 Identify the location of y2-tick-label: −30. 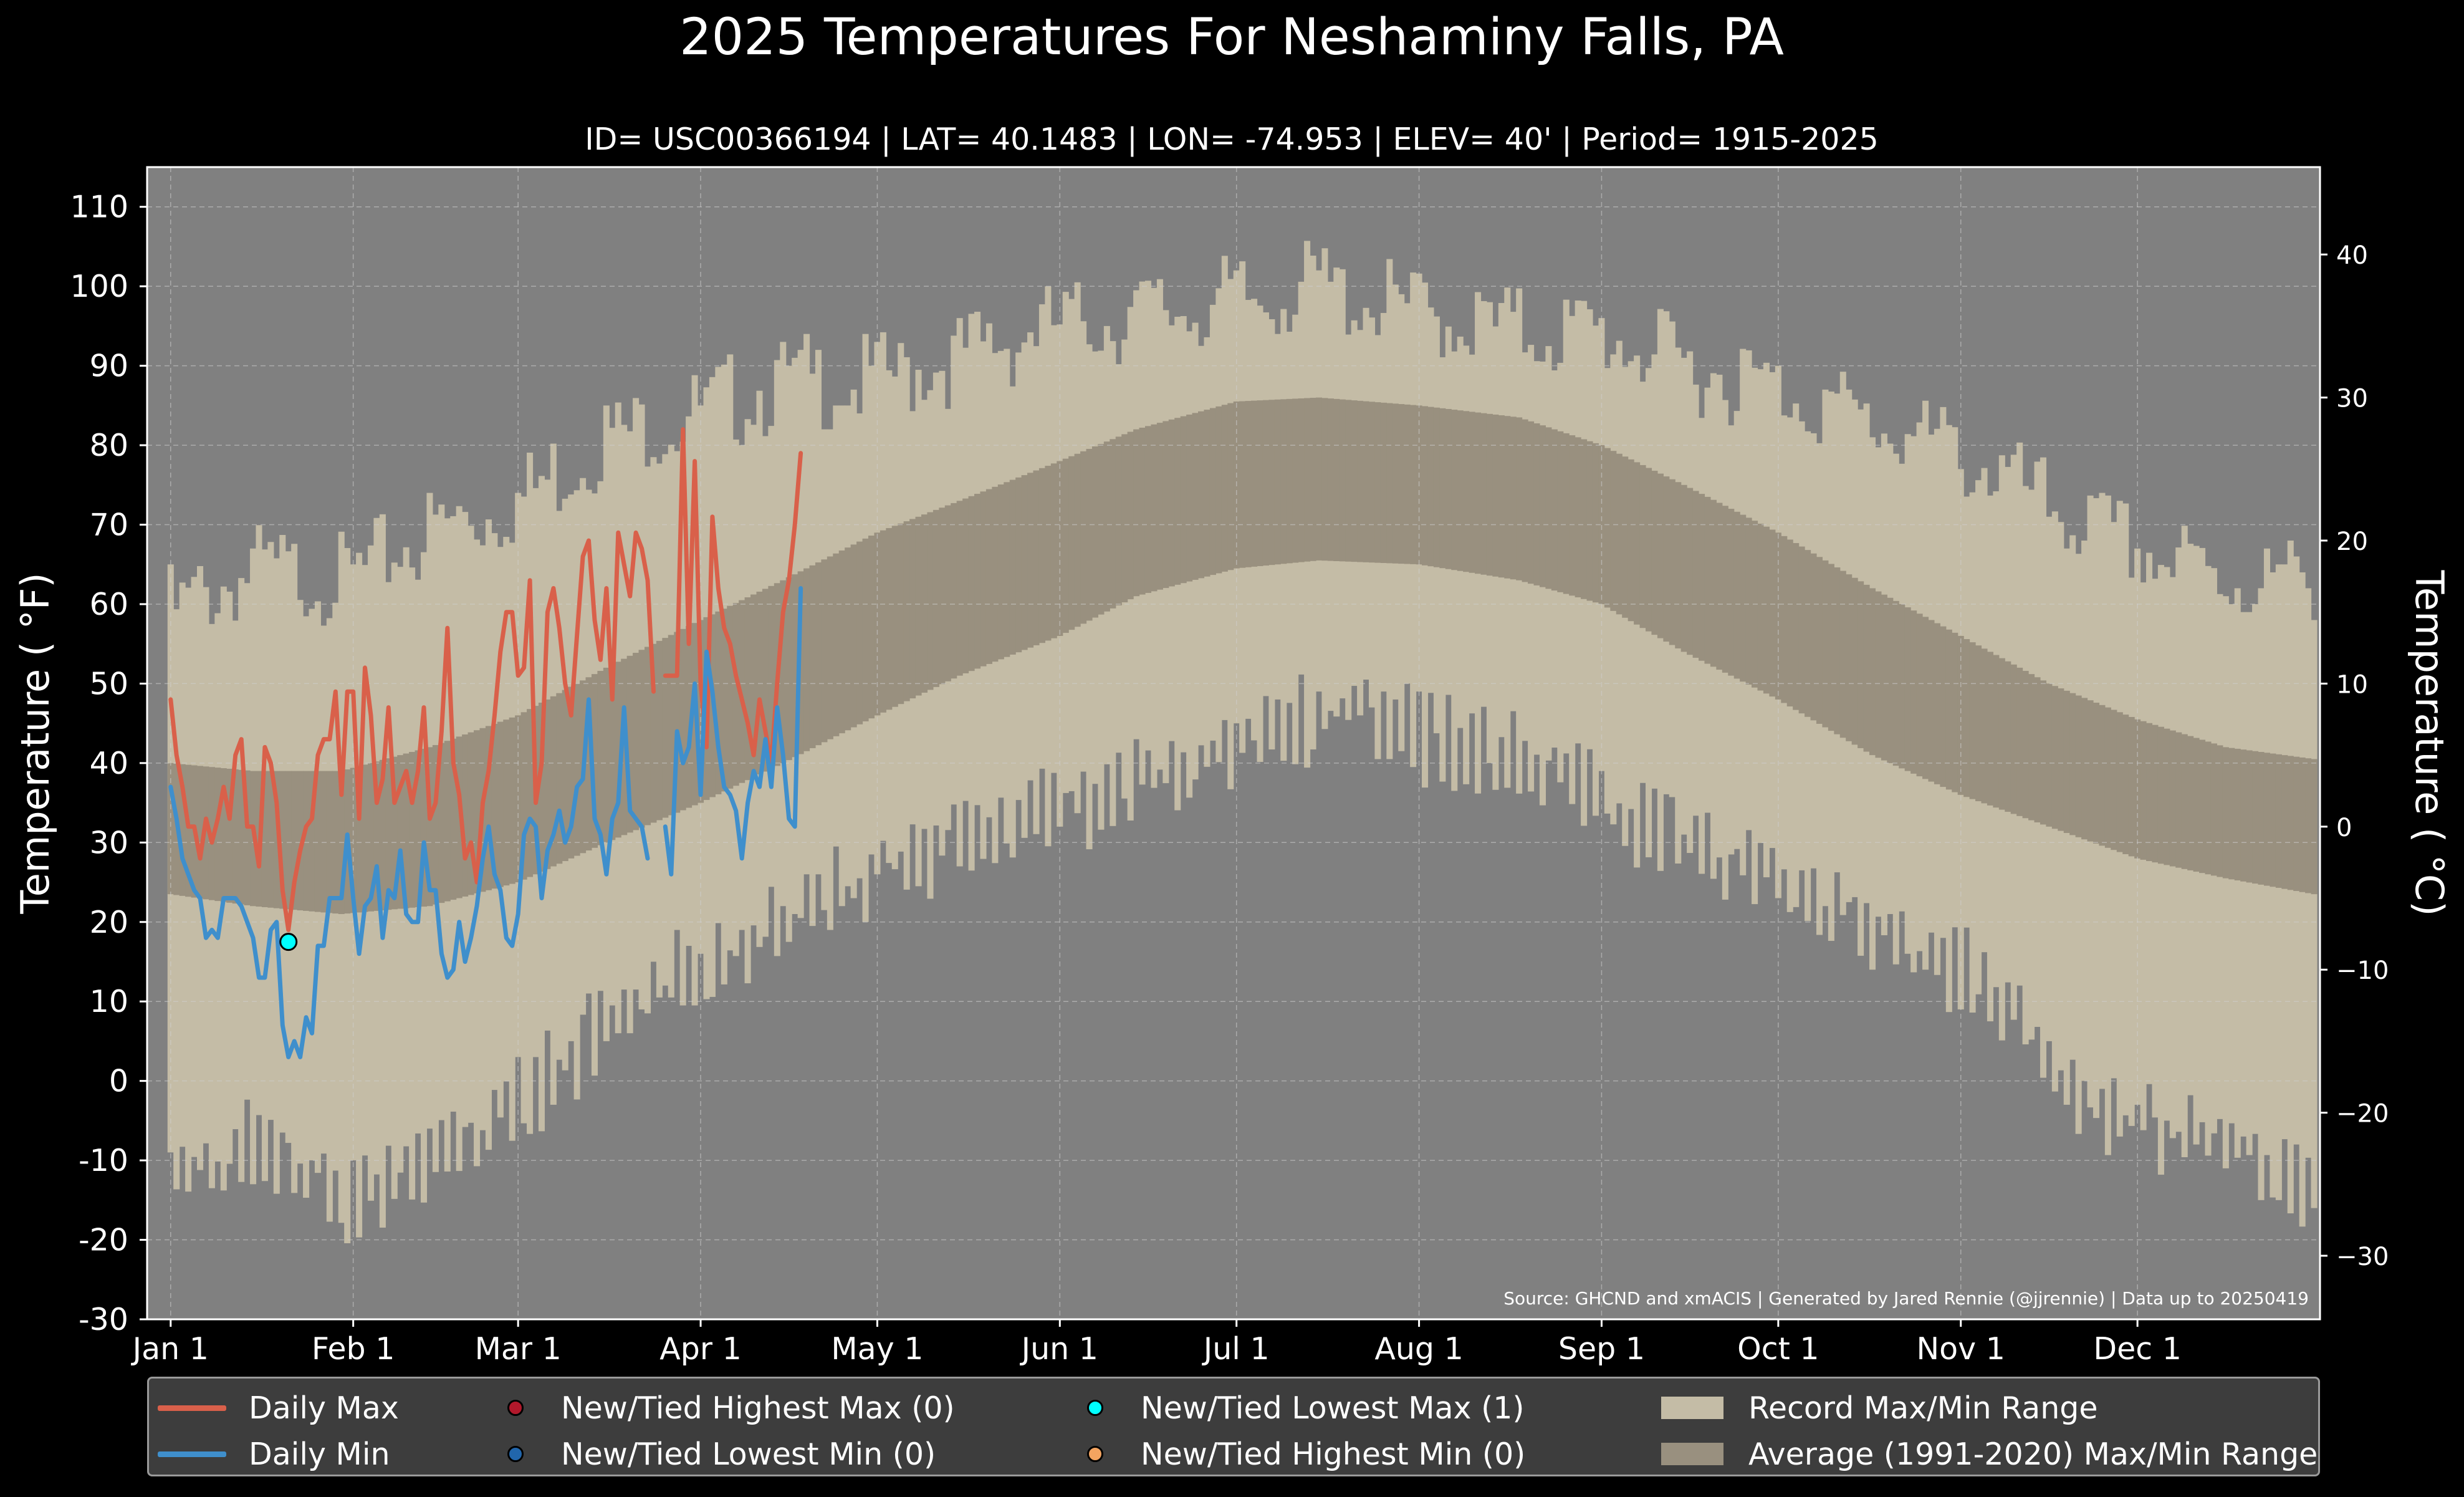
(2362, 1257).